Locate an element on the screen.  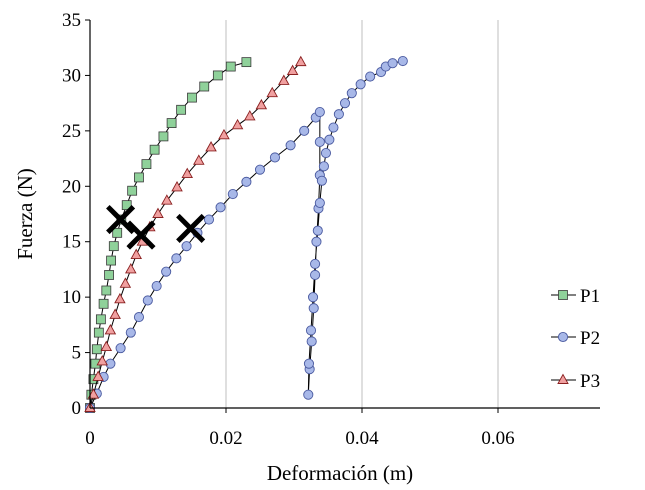
legend-label: P1 is located at coordinates (590, 296).